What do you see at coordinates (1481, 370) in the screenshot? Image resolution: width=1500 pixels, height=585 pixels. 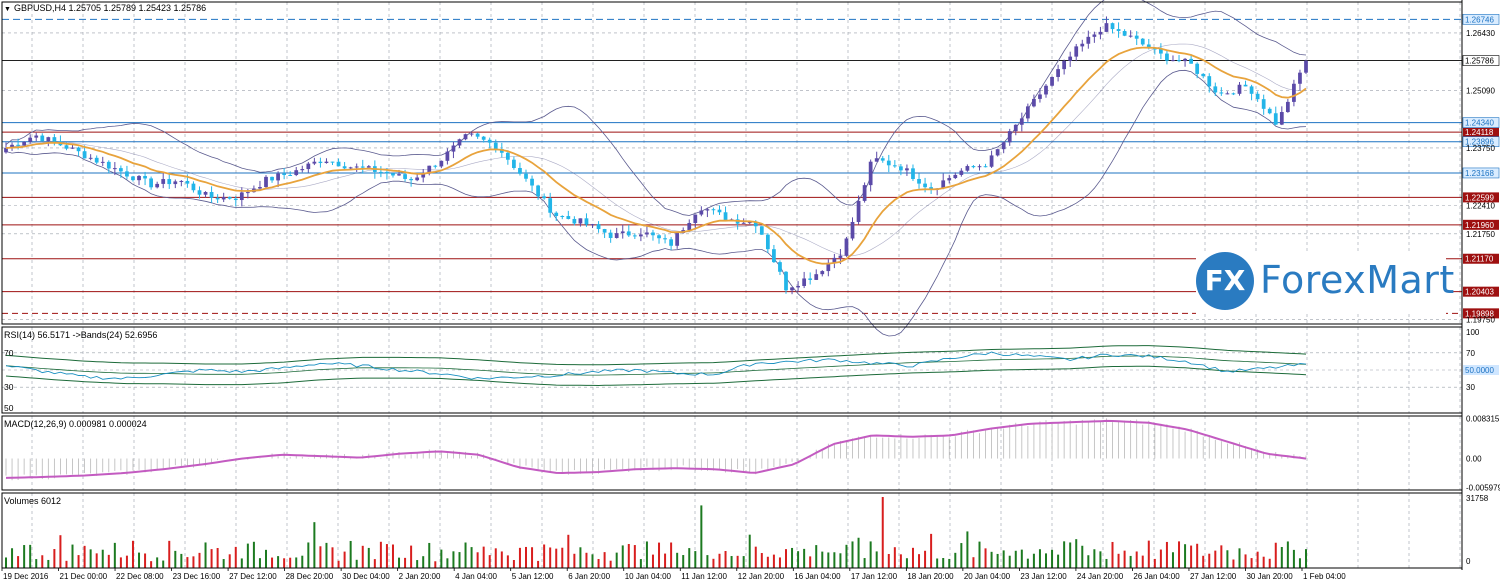 I see `rsi-mid-tag` at bounding box center [1481, 370].